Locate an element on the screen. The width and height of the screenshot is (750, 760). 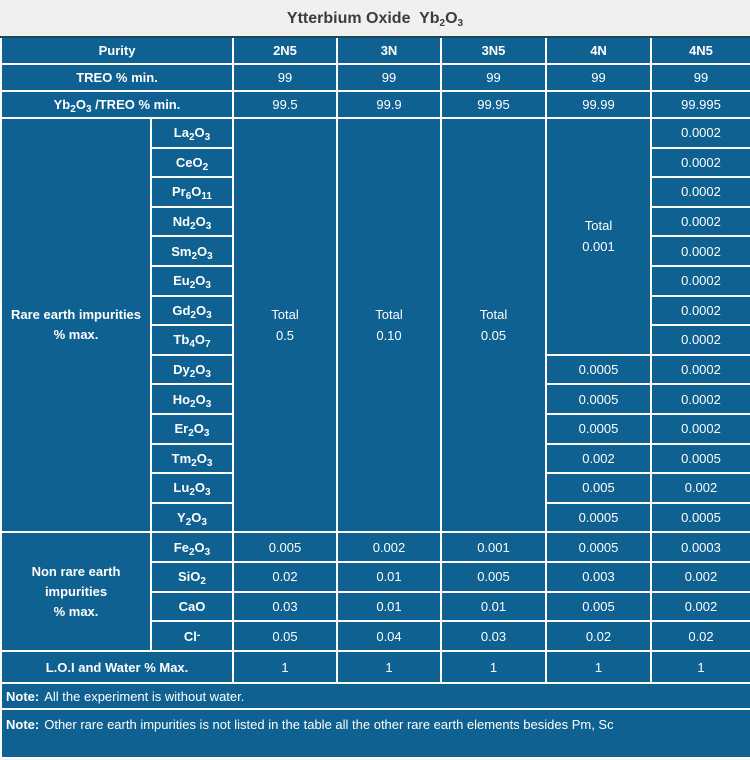
total-cell-3n5: Total 0.05 is located at coordinates (493, 325).